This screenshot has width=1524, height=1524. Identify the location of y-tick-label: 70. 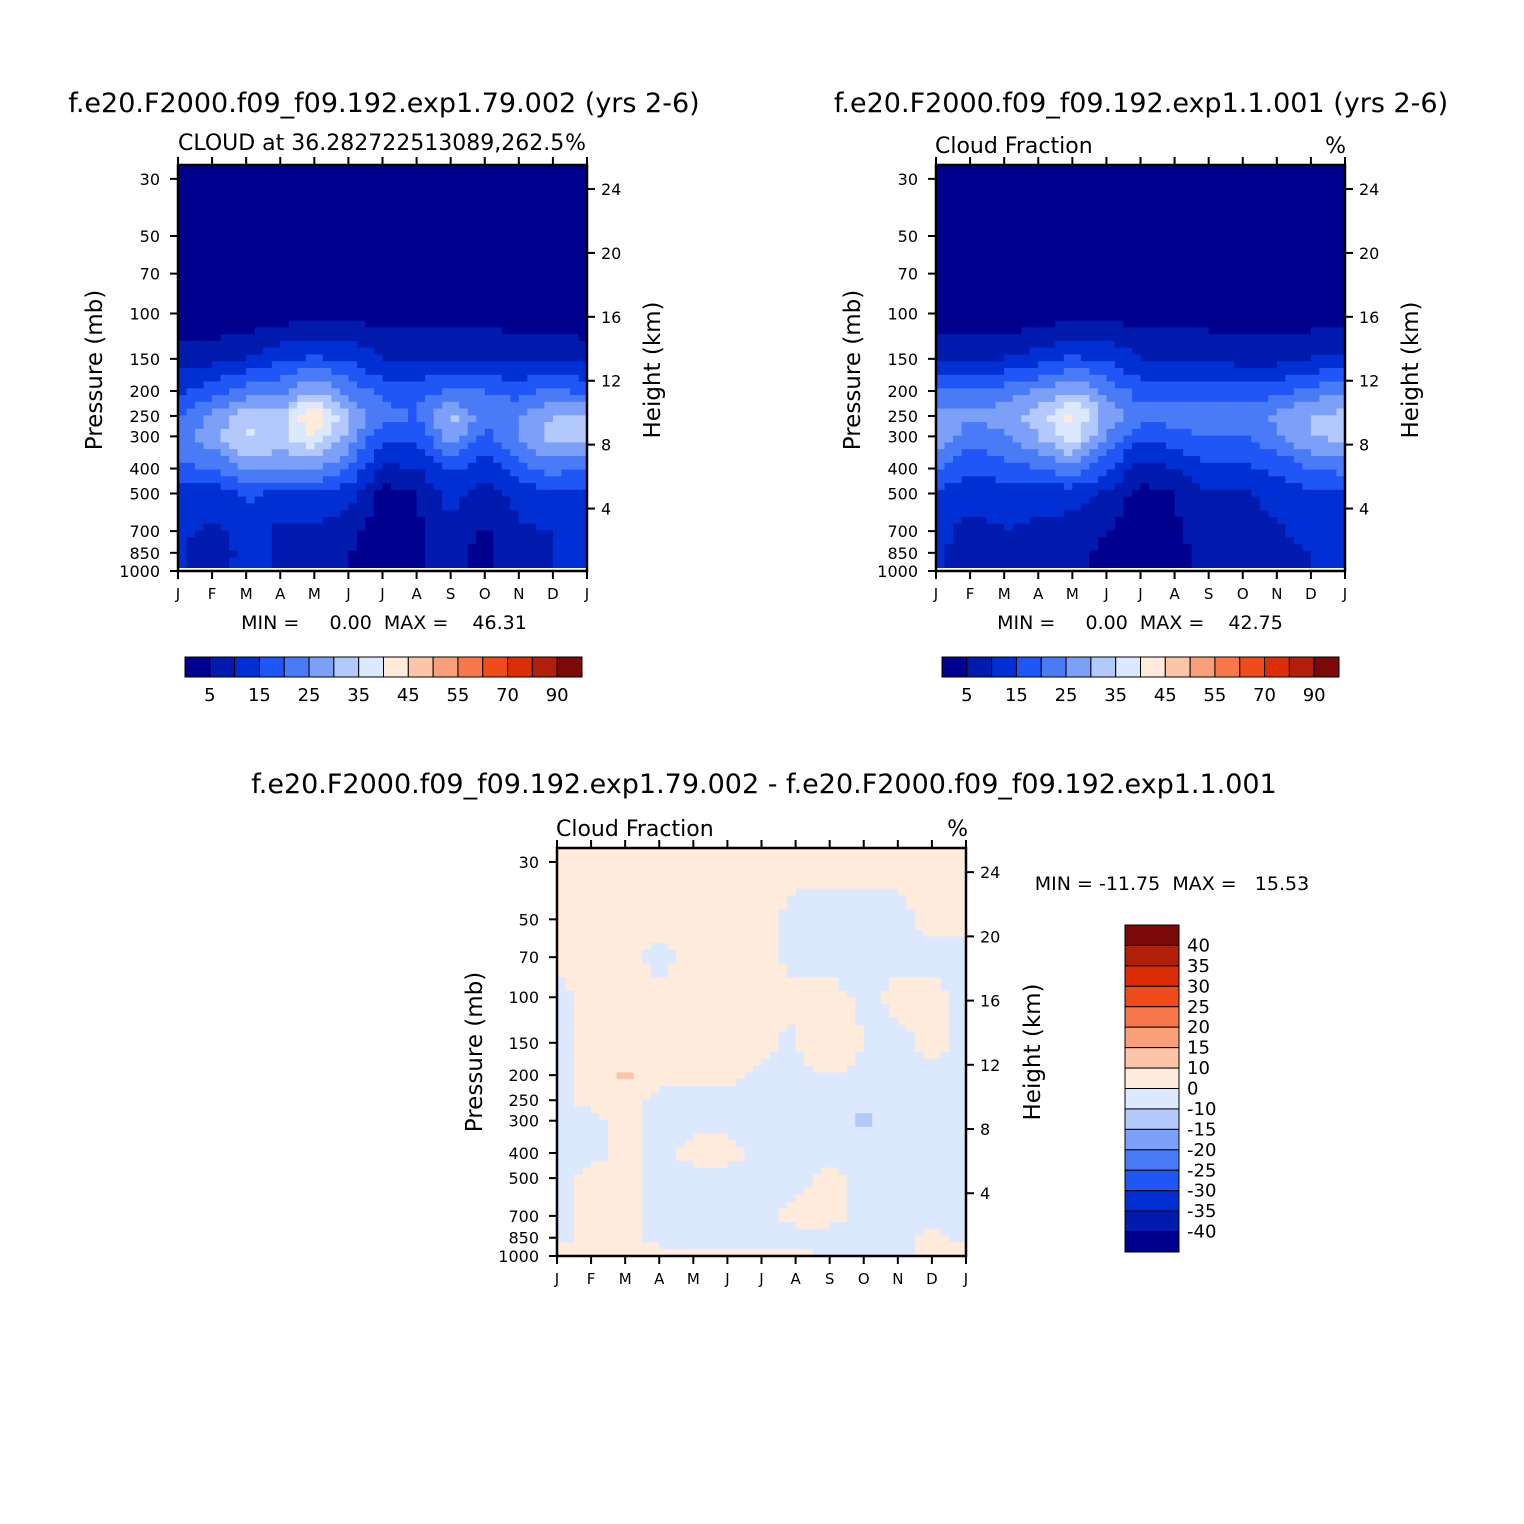
(150, 274).